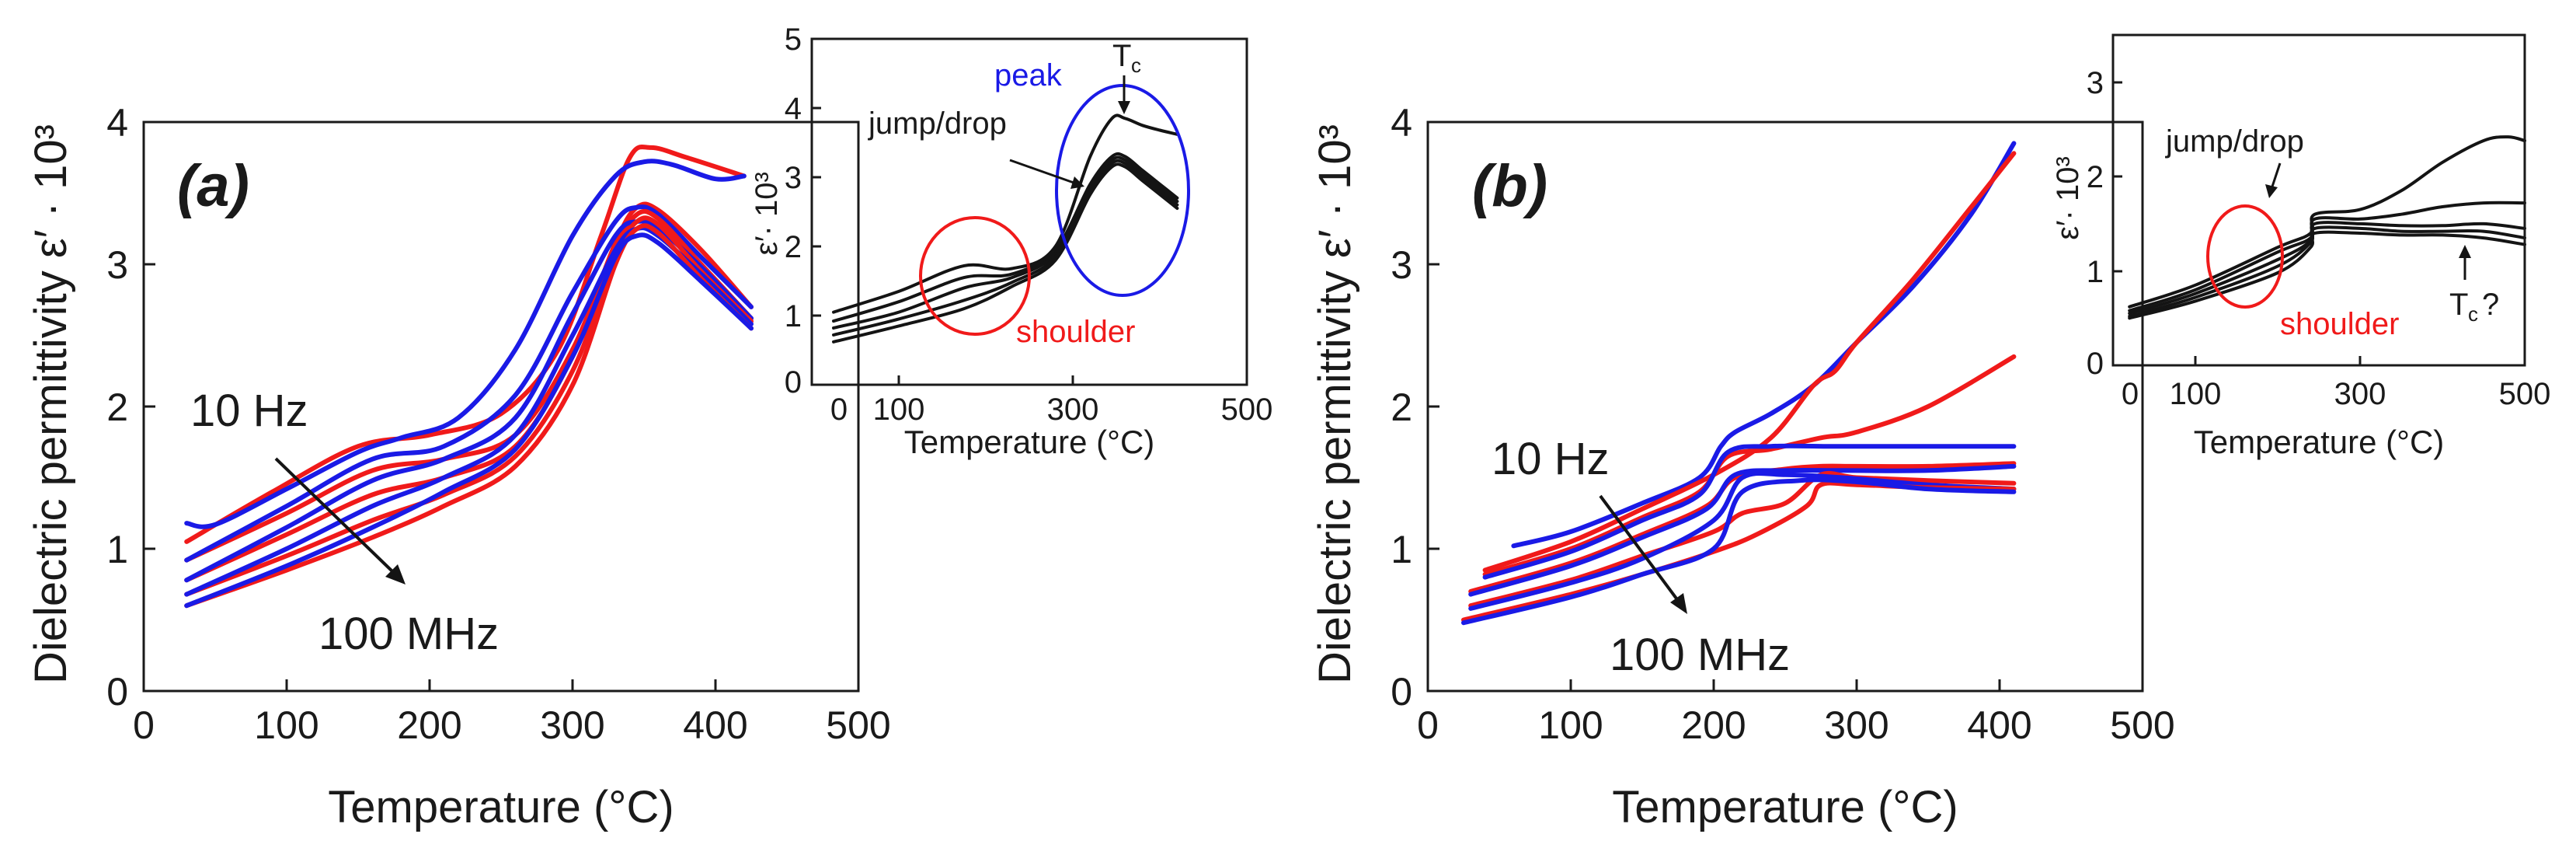 Image resolution: width=2576 pixels, height=862 pixels. Describe the element at coordinates (975, 276) in the screenshot. I see `panel-a-inset-shoulder-circle` at that location.